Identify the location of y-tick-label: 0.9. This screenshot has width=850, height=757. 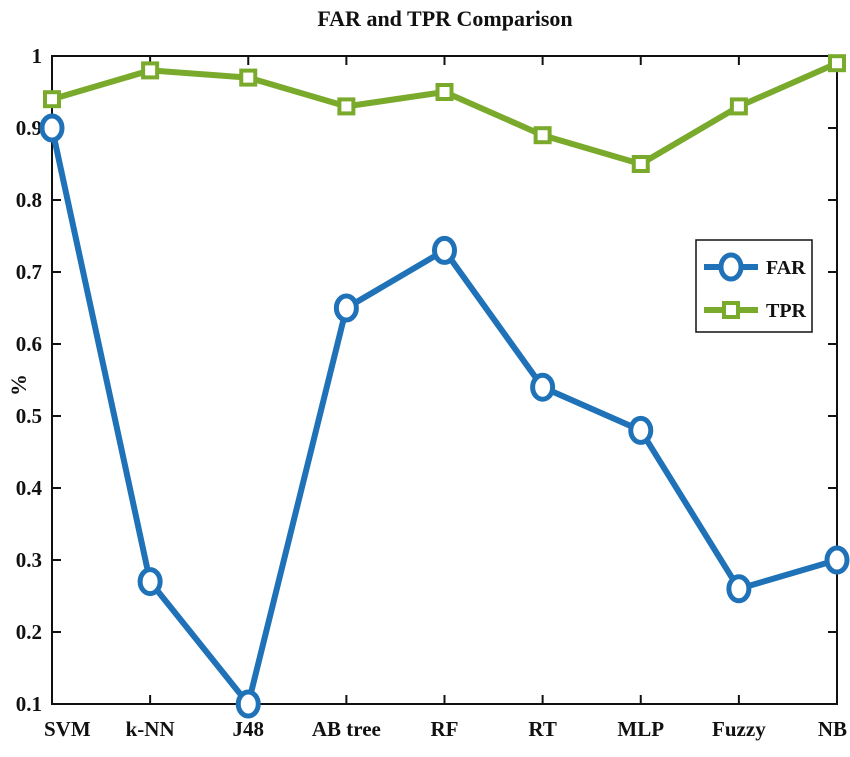
(29, 128).